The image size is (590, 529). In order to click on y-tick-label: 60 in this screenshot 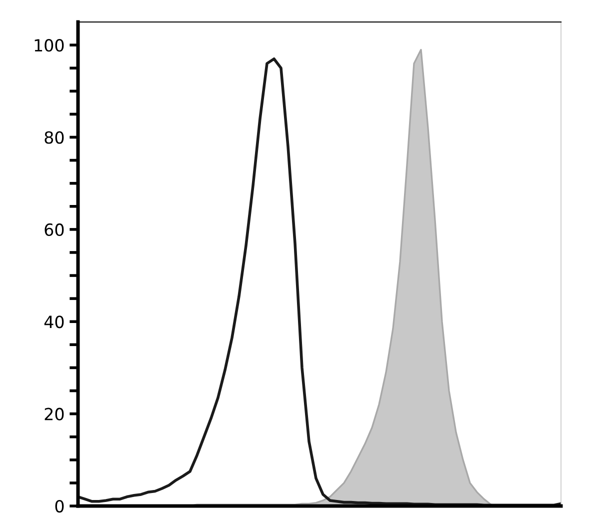, I will do `click(54, 229)`.